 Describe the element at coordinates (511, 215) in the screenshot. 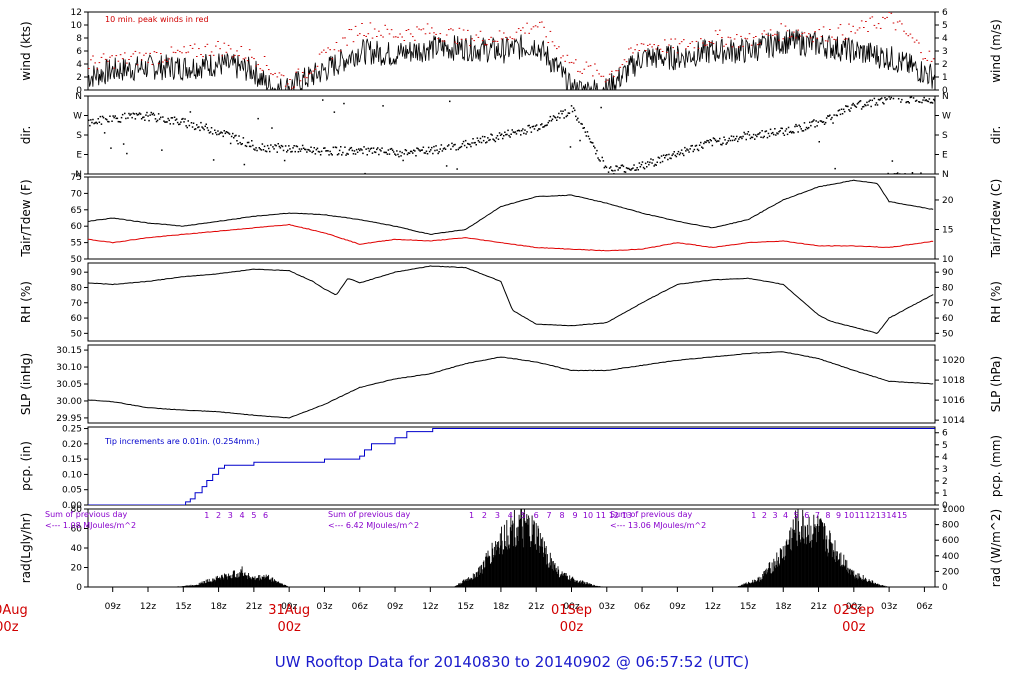

I see `temp-data` at that location.